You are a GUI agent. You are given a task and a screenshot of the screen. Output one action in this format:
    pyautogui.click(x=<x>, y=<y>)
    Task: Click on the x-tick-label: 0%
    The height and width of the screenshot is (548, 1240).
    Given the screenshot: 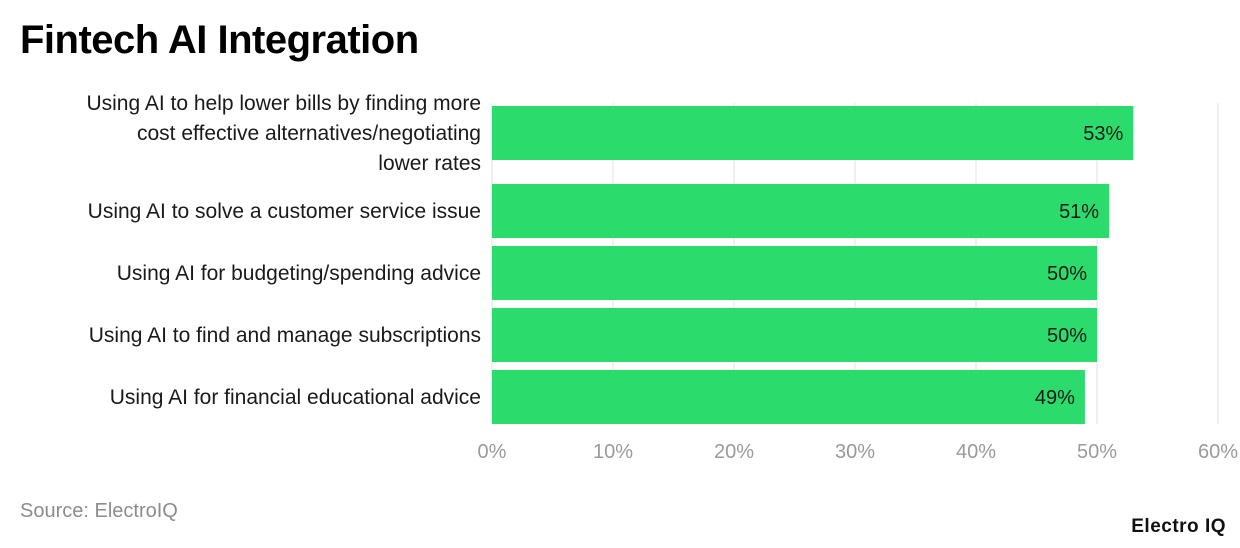 What is the action you would take?
    pyautogui.click(x=492, y=452)
    